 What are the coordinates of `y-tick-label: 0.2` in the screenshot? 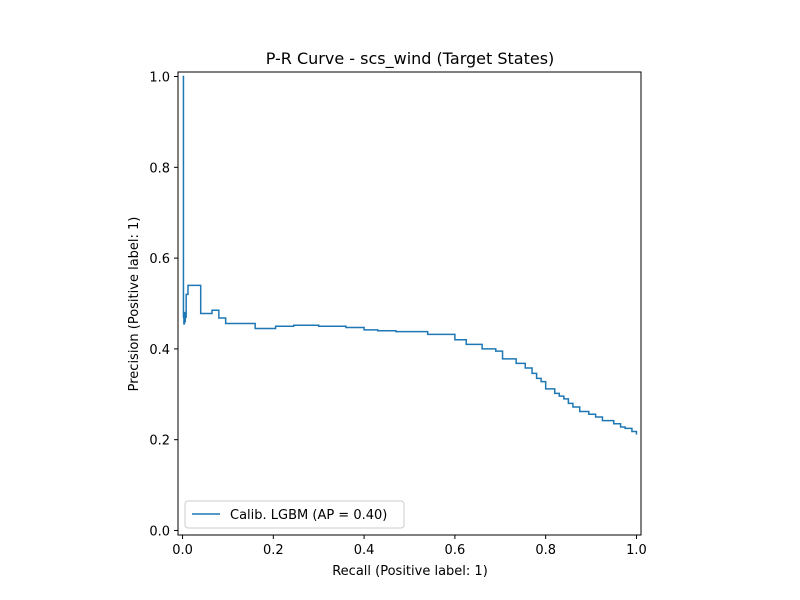 It's located at (159, 441).